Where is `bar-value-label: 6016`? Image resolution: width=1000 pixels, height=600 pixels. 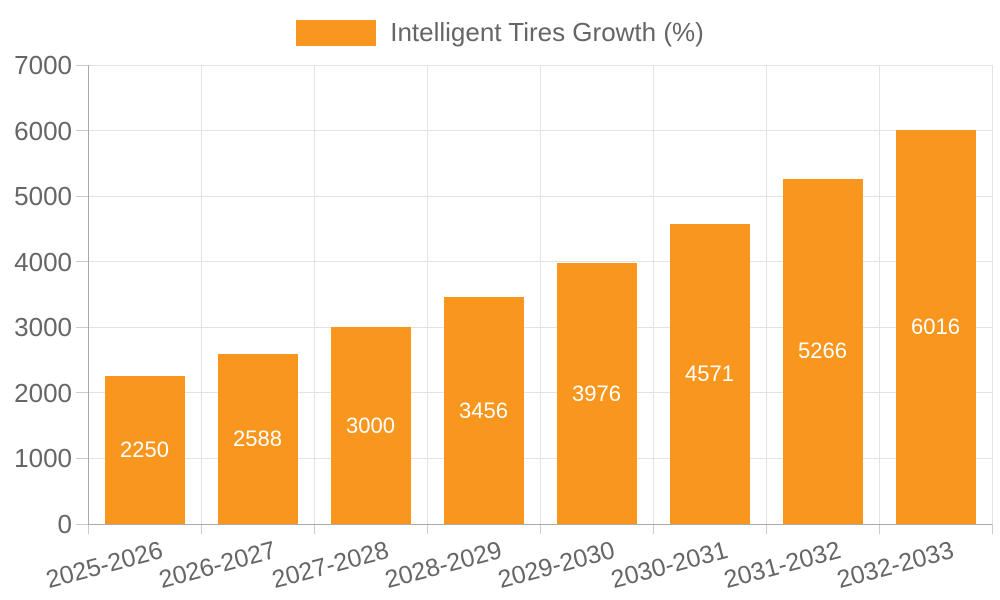
bar-value-label: 6016 is located at coordinates (935, 326).